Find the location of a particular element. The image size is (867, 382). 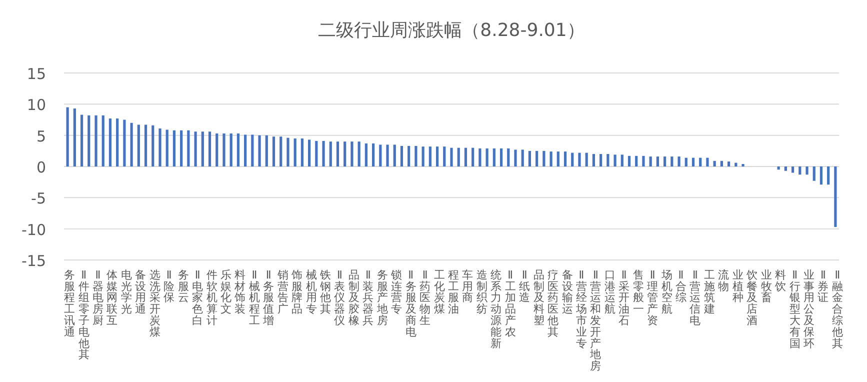

x-tick-label: 品牌服饰 is located at coordinates (296, 292).